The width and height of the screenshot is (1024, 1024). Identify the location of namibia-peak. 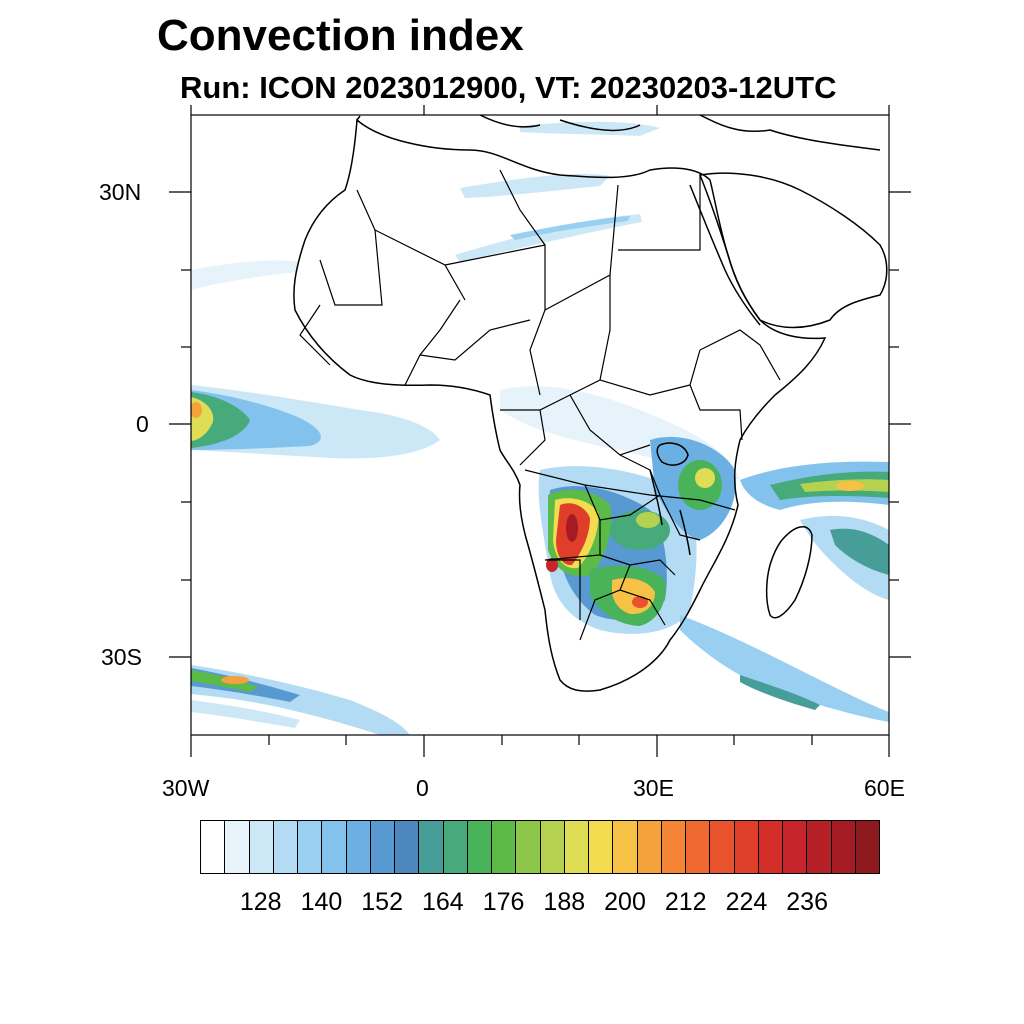
(552, 565).